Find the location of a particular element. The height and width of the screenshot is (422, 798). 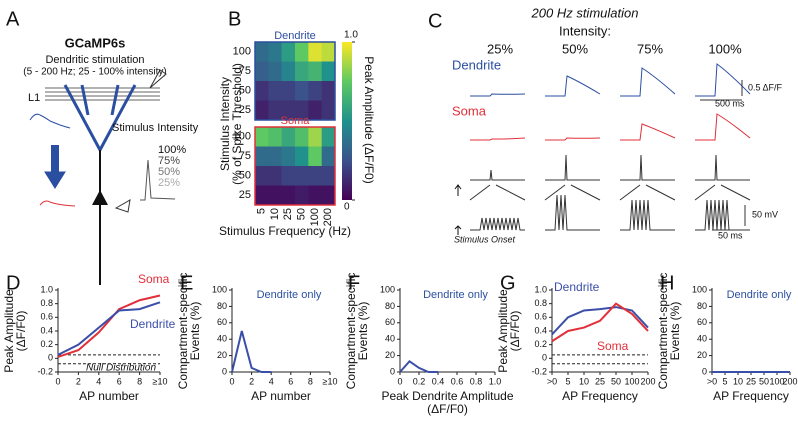

onset-label: Stimulus Onset is located at coordinates (485, 239).